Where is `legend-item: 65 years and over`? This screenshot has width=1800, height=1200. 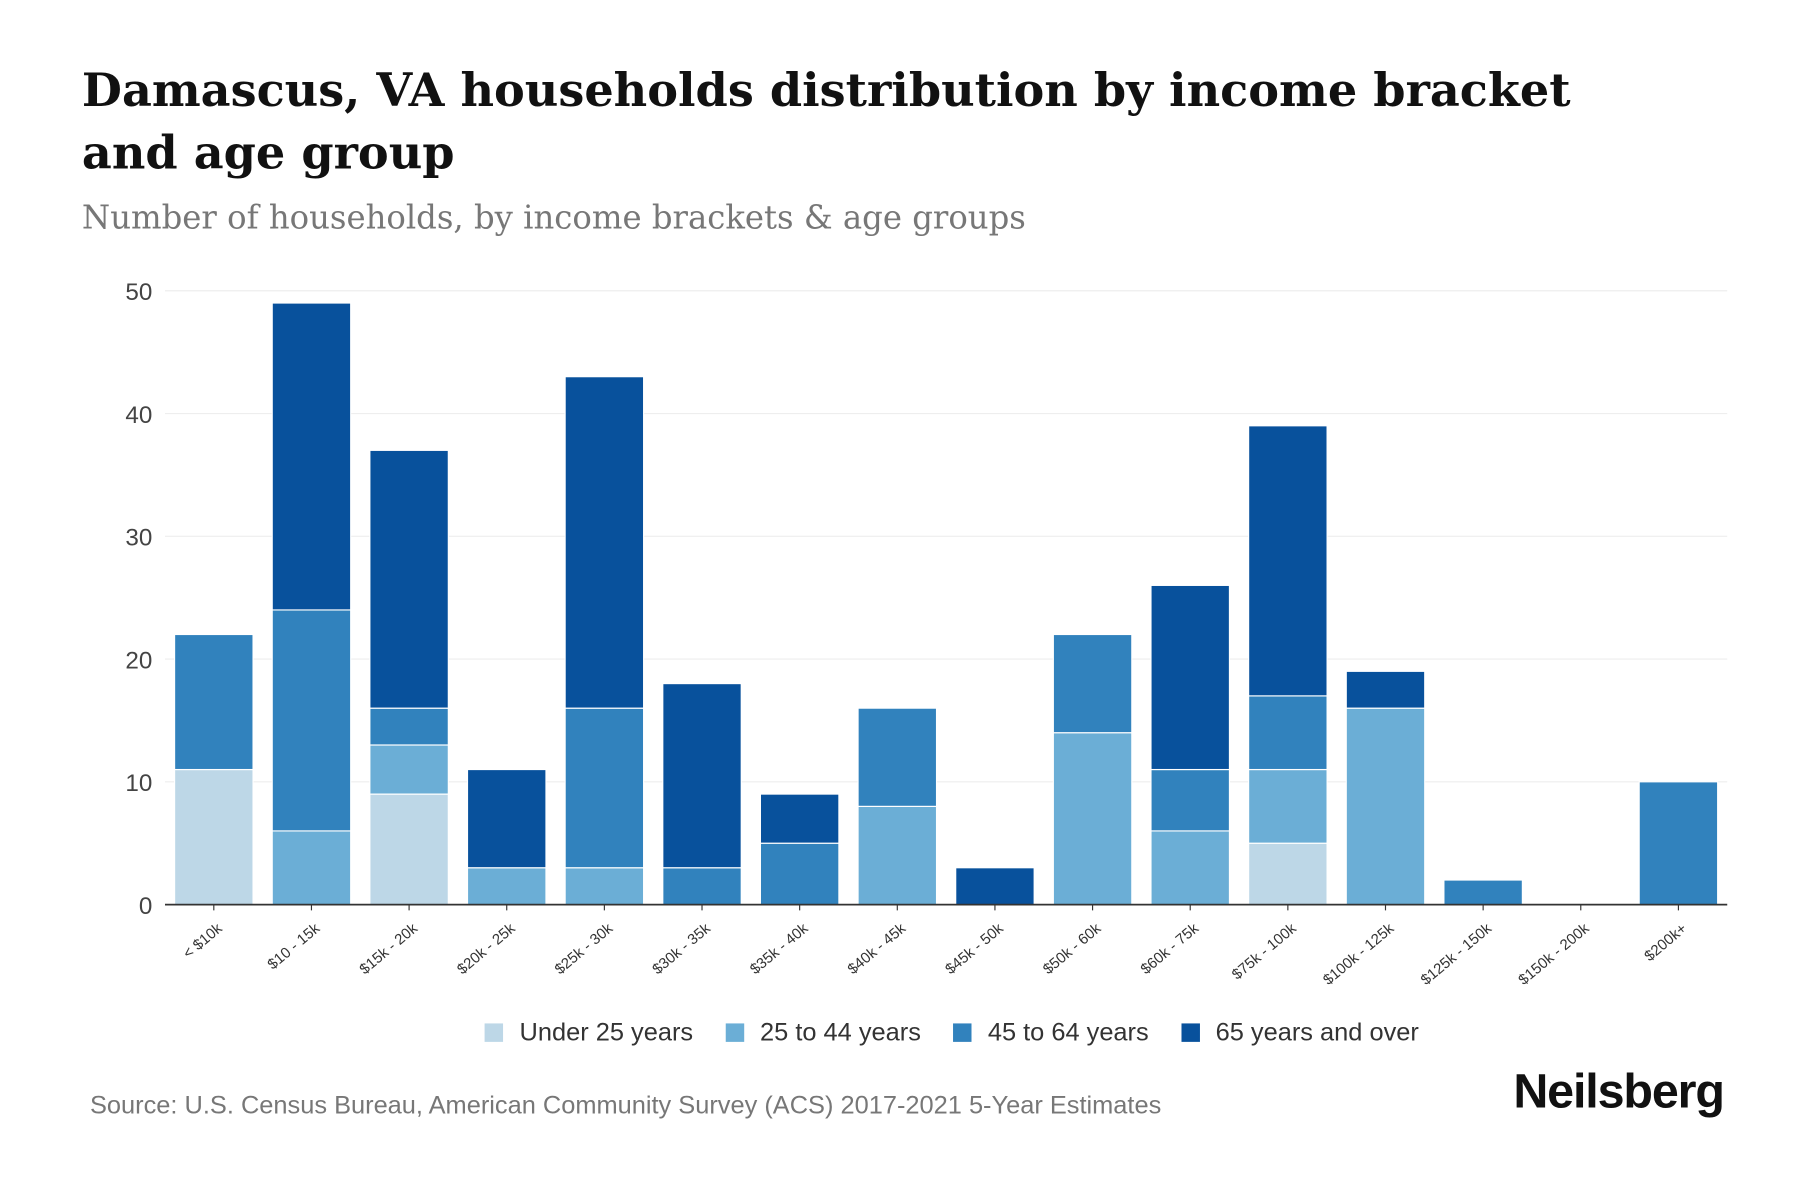 legend-item: 65 years and over is located at coordinates (1300, 1033).